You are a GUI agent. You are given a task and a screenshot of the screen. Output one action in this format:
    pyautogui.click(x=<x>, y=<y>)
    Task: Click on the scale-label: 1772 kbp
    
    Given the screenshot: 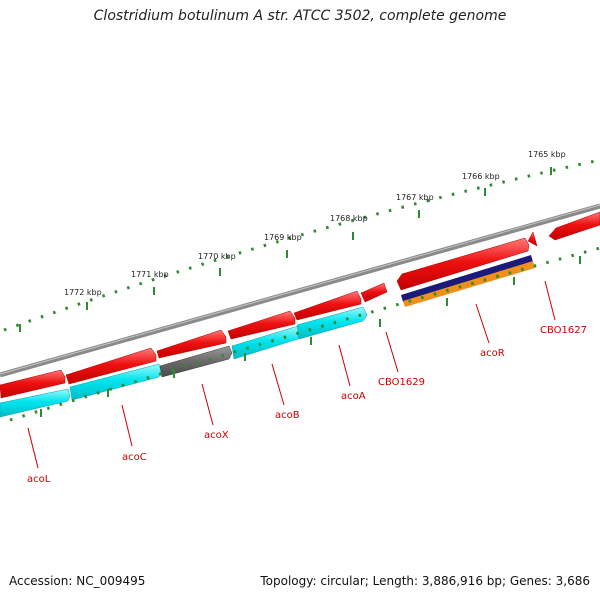 What is the action you would take?
    pyautogui.click(x=83, y=292)
    